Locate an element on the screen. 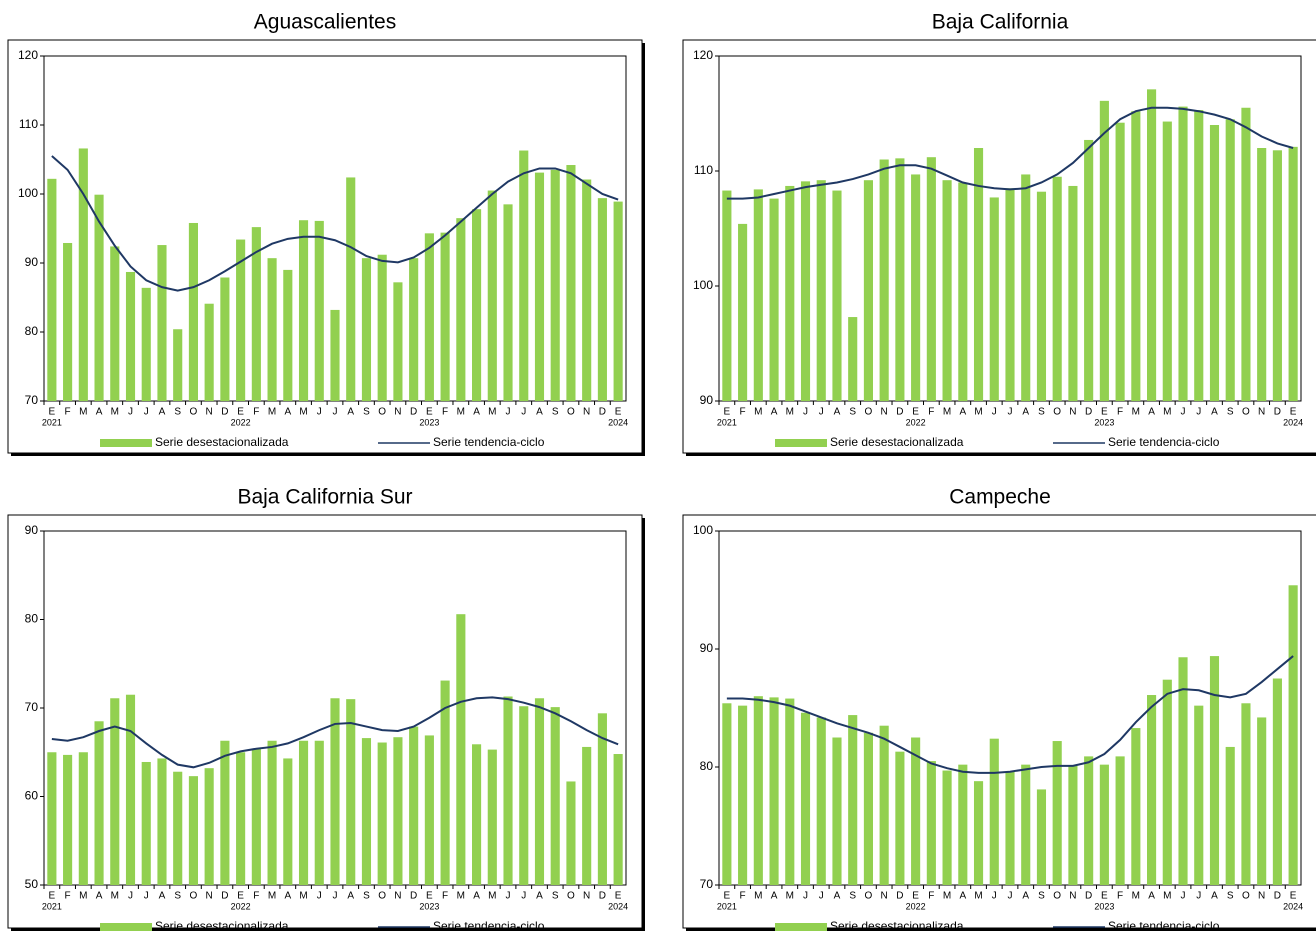 The width and height of the screenshot is (1316, 936). x-year-label: 2023 is located at coordinates (1104, 906).